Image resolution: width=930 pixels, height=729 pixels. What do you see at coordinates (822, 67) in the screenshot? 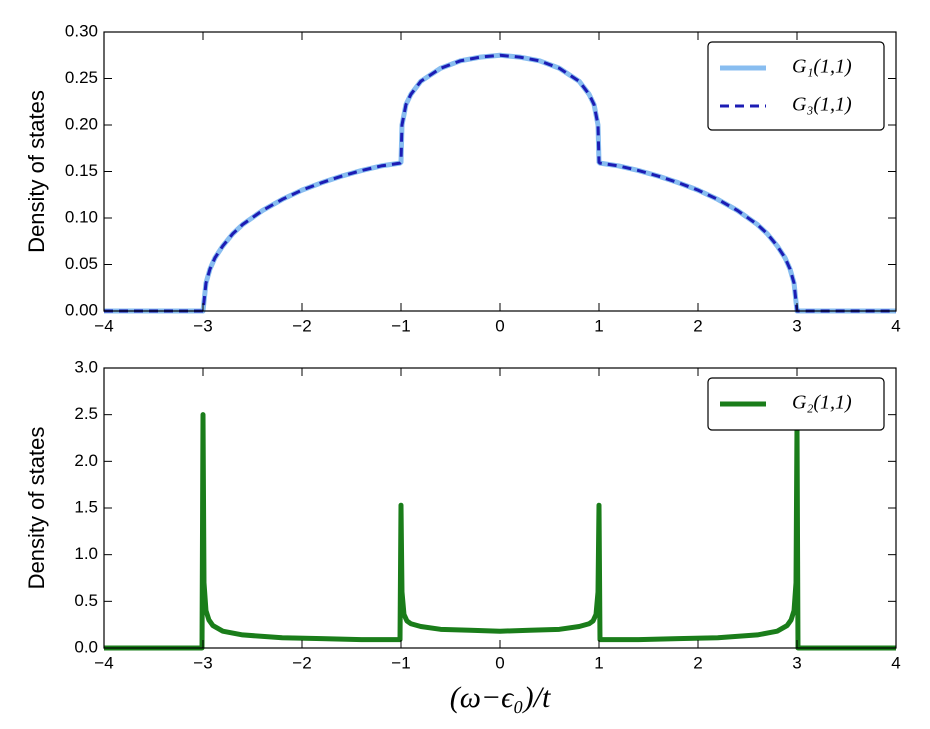
I see `legend-label: G₁(1,1)` at bounding box center [822, 67].